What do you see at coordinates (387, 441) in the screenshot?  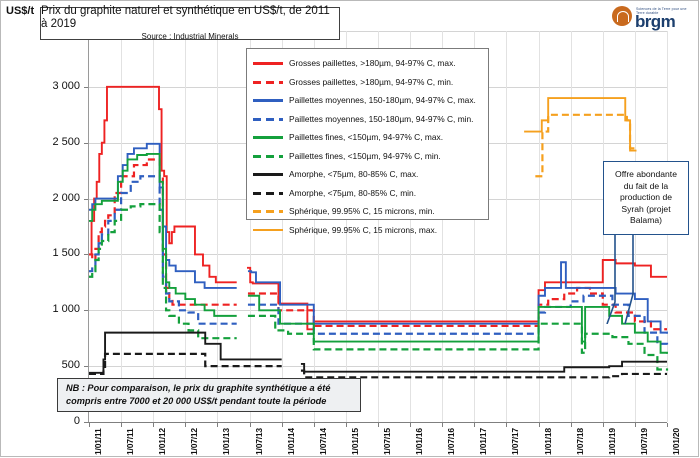 I see `x-axis-tick-label: 1/07/15` at bounding box center [387, 441].